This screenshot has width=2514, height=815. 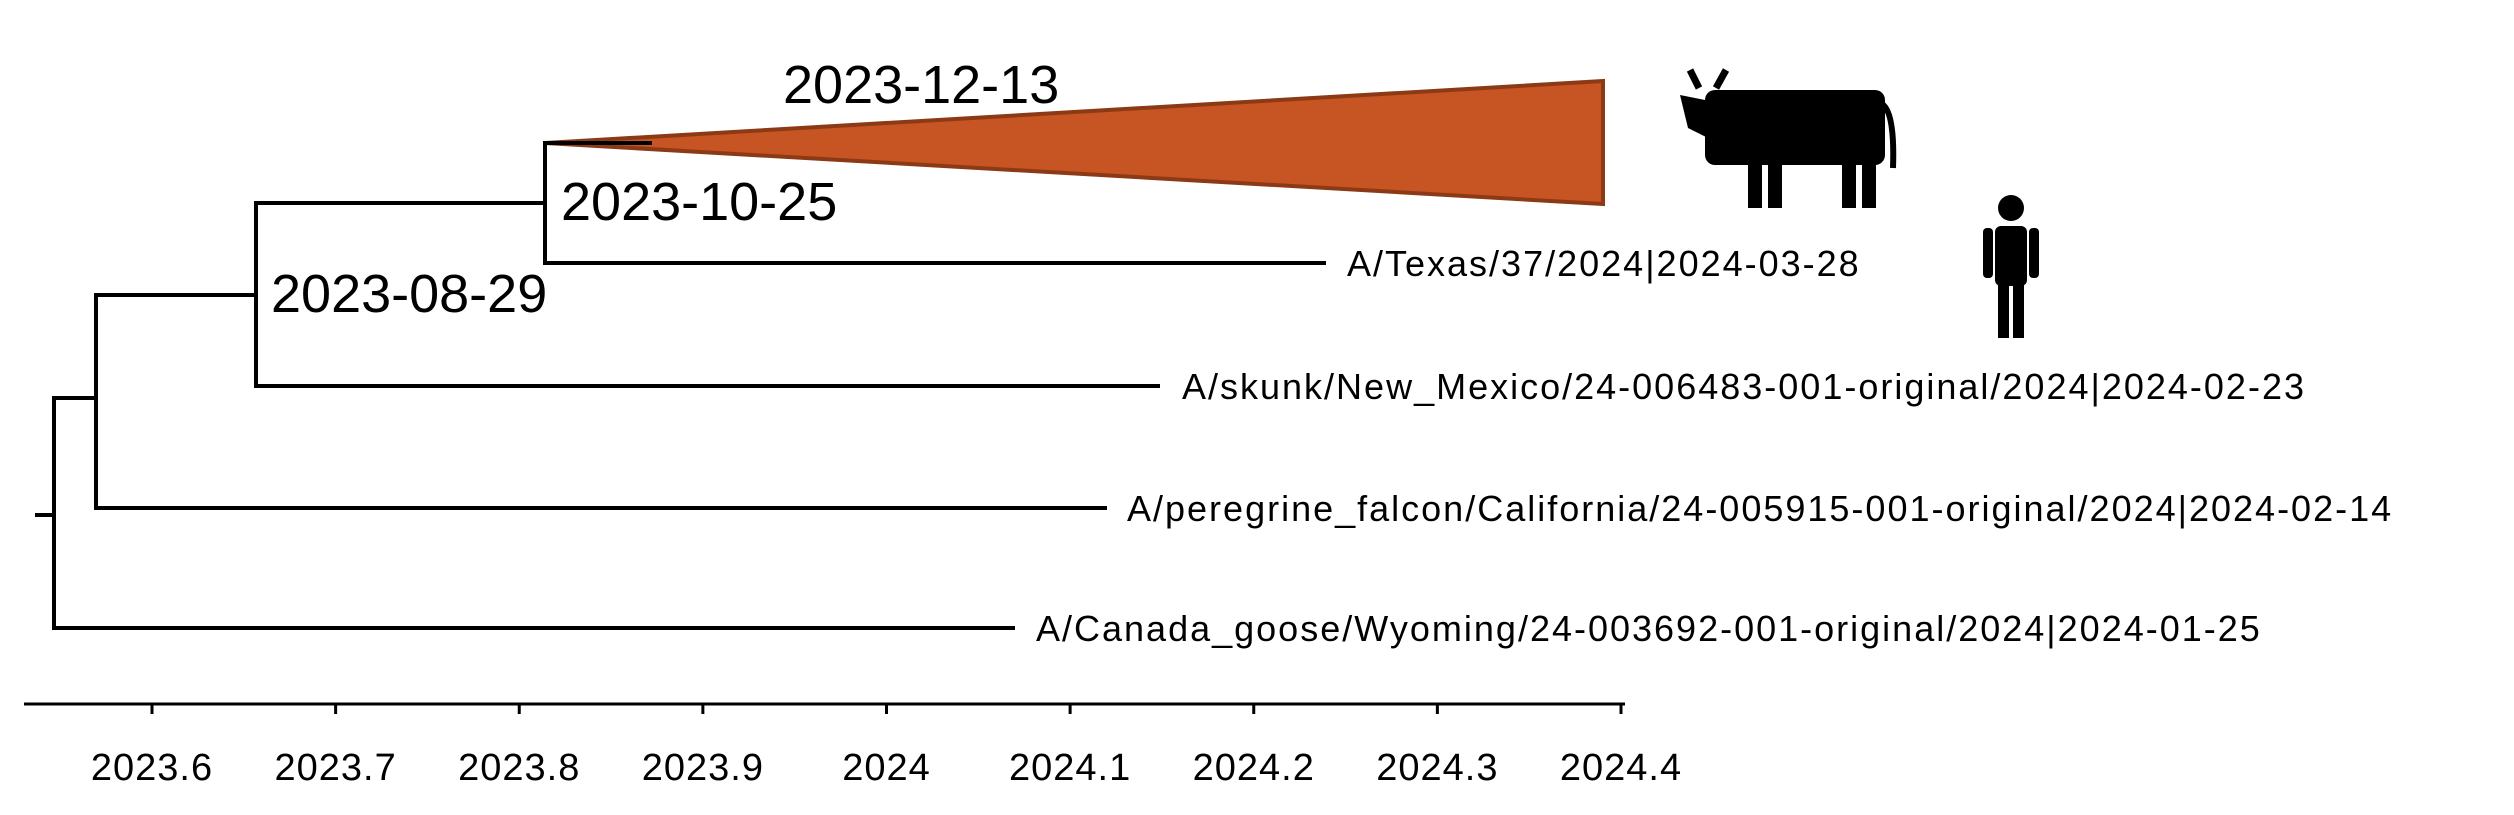 What do you see at coordinates (886, 768) in the screenshot?
I see `x-tick-label-2024: 2024` at bounding box center [886, 768].